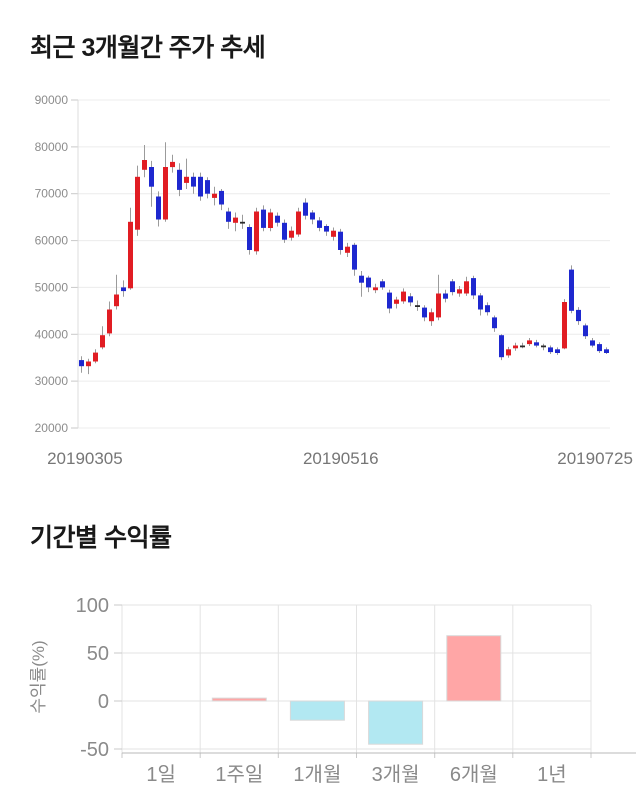  What do you see at coordinates (552, 774) in the screenshot?
I see `svg-text: 1년` at bounding box center [552, 774].